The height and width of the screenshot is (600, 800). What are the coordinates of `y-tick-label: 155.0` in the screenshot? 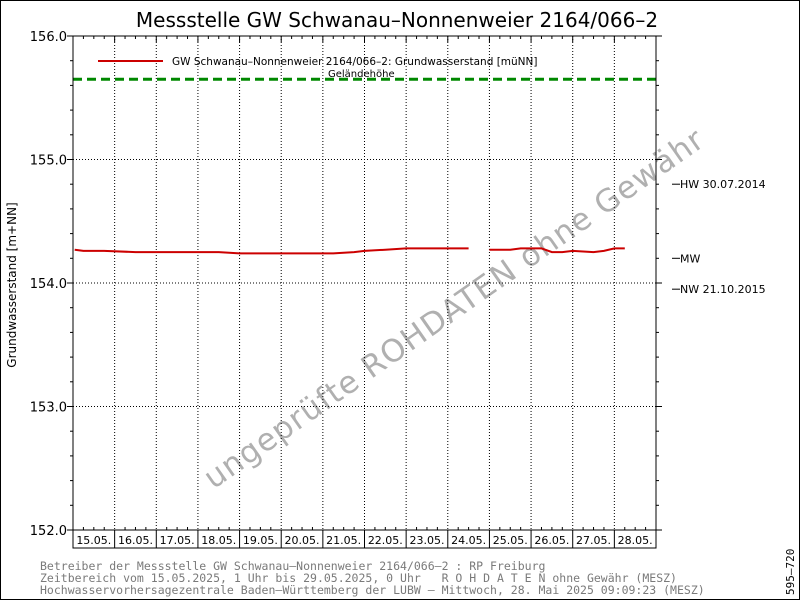 It's located at (48, 161).